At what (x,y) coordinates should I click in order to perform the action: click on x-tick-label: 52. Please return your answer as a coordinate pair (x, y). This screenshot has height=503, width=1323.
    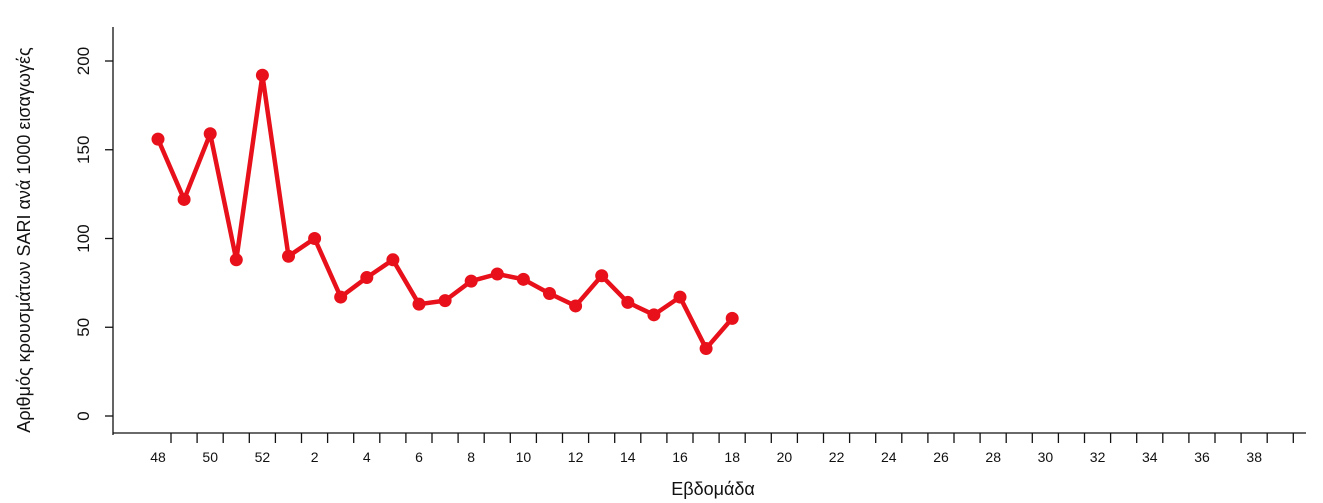
    Looking at the image, I should click on (263, 457).